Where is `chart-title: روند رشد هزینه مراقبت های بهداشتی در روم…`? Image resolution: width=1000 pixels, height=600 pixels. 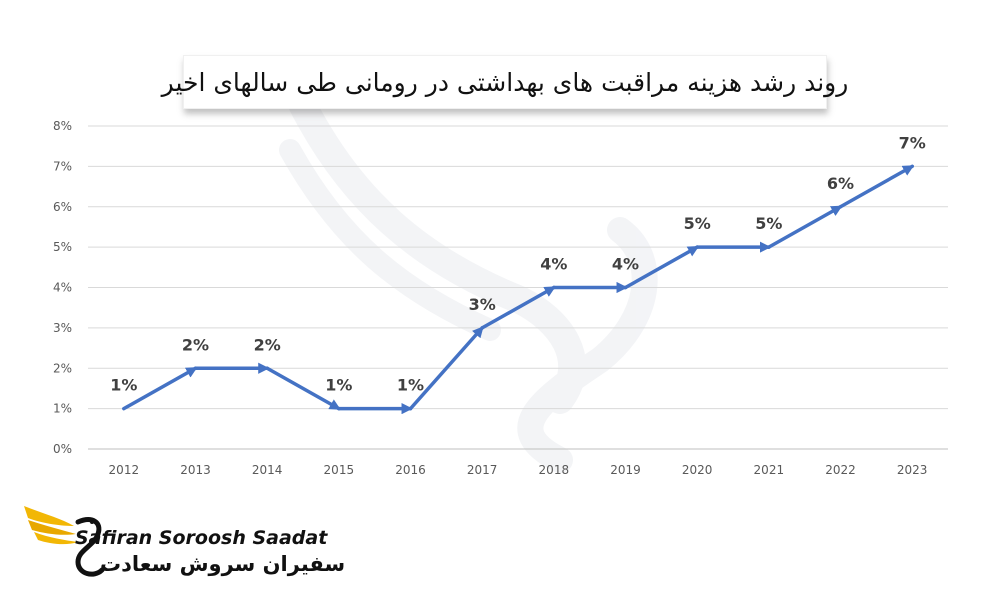 chart-title: روند رشد هزینه مراقبت های بهداشتی در روم… is located at coordinates (505, 82).